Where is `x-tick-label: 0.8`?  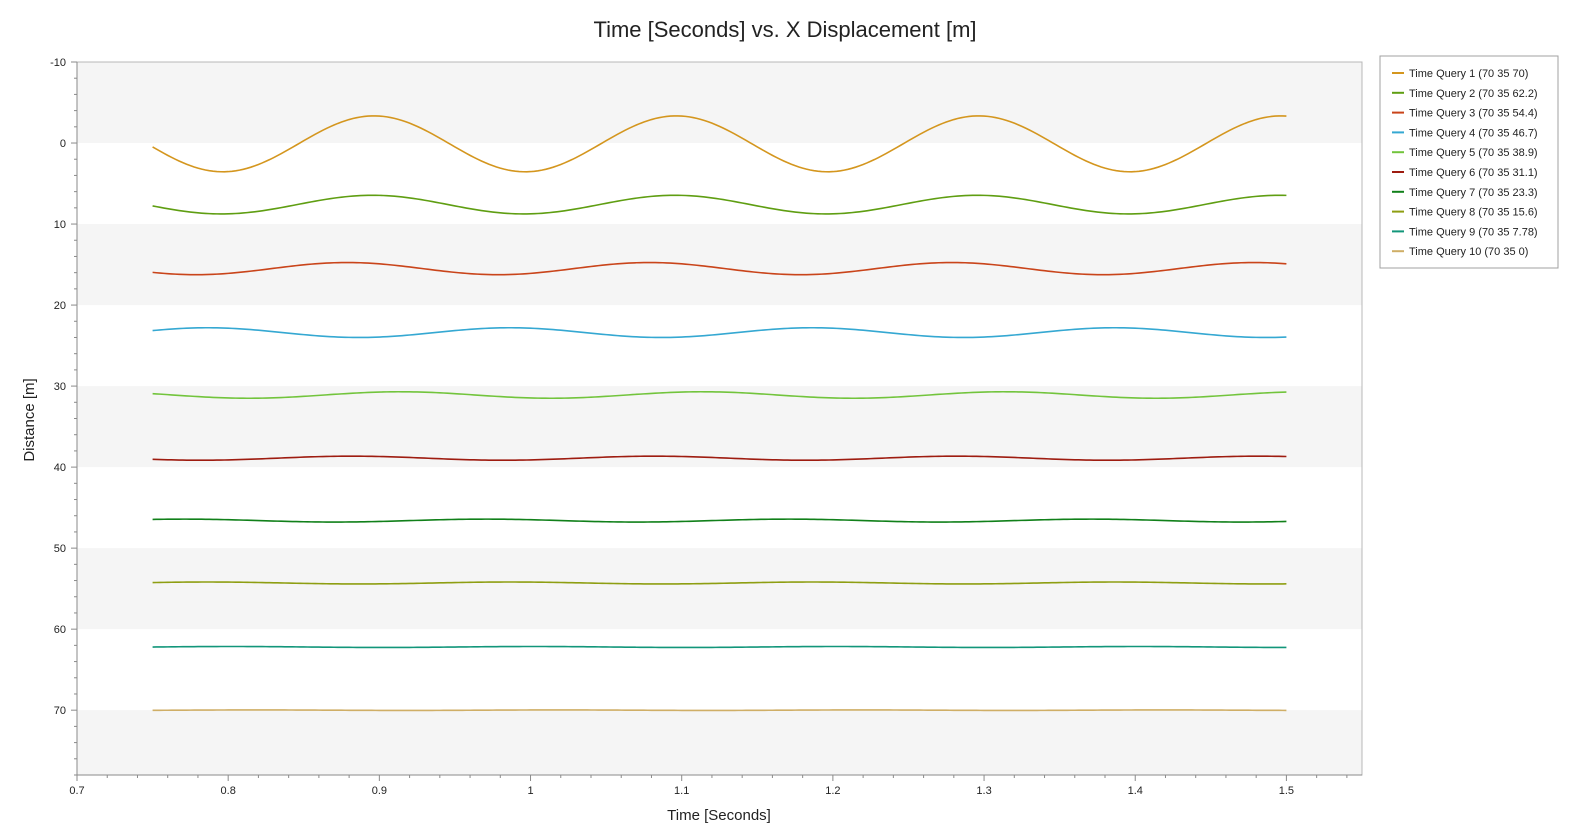
x-tick-label: 0.8 is located at coordinates (228, 791).